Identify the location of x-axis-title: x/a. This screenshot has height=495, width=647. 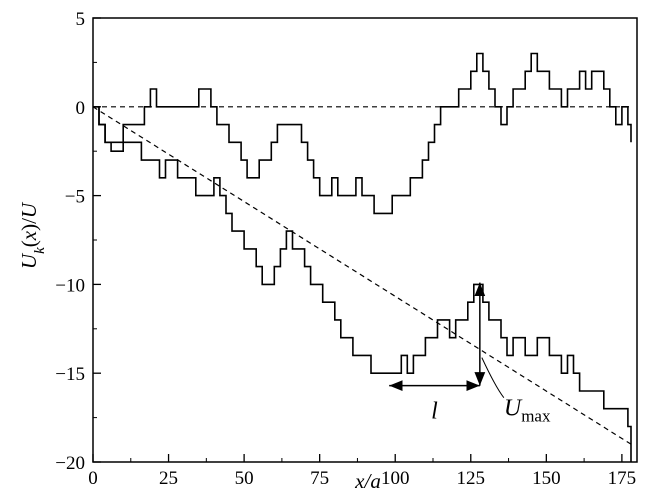
(367, 481).